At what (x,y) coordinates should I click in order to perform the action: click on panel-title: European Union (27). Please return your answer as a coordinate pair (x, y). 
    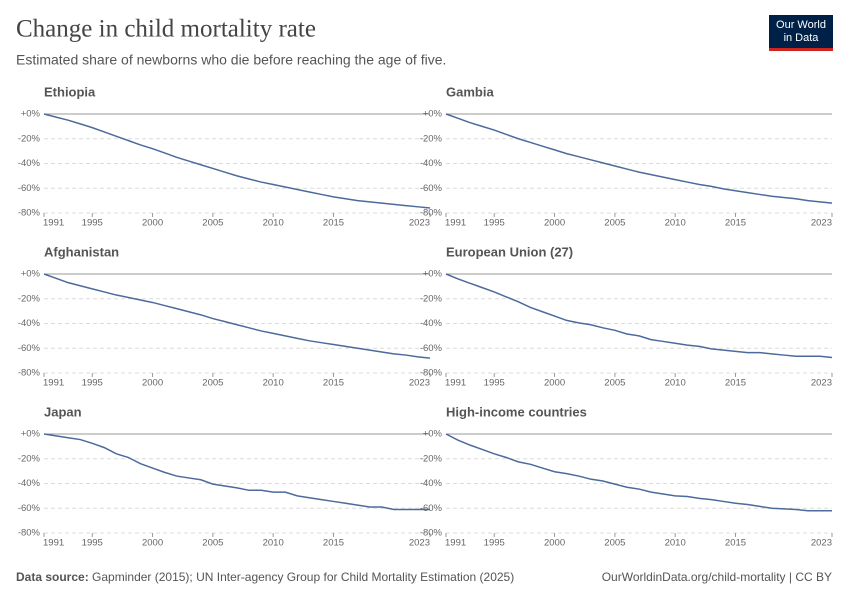
    Looking at the image, I should click on (509, 251).